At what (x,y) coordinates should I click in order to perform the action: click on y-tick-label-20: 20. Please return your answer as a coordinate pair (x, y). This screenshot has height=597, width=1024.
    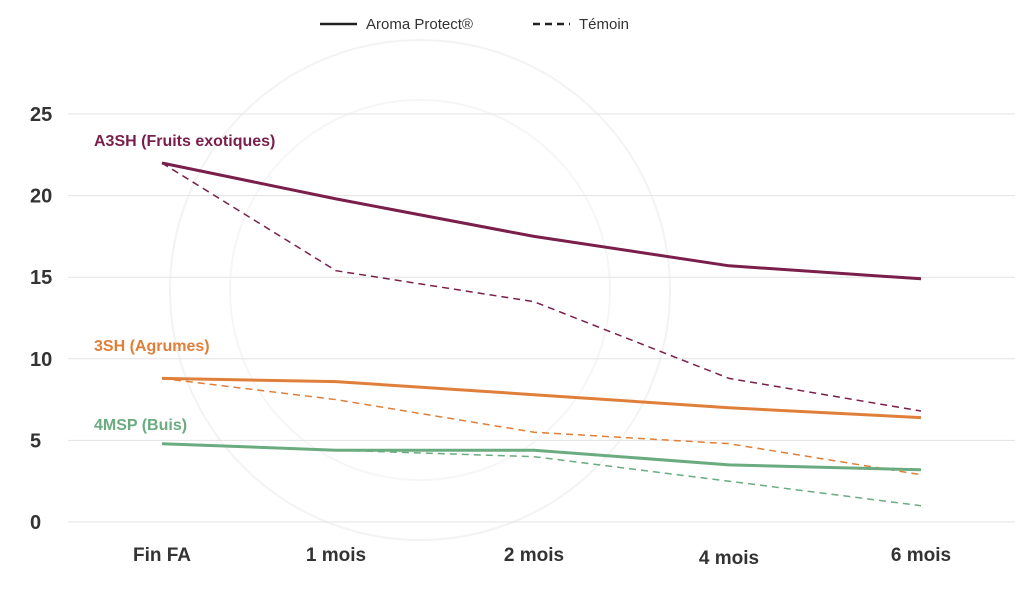
    Looking at the image, I should click on (41, 197).